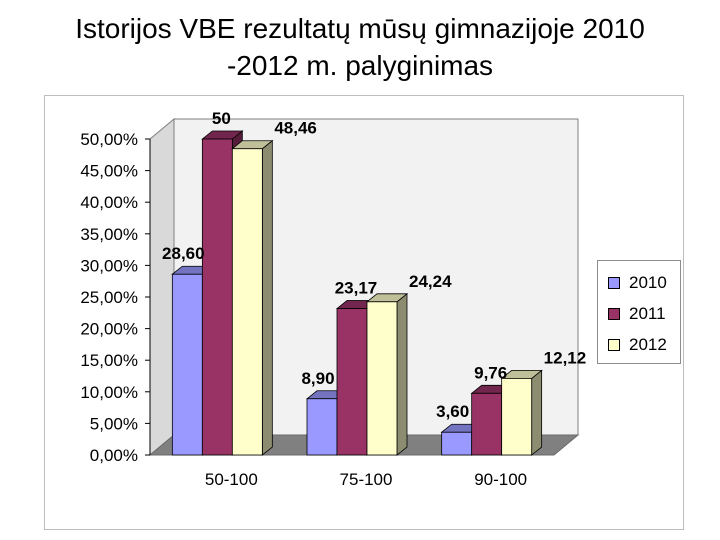 This screenshot has width=720, height=540. What do you see at coordinates (109, 234) in the screenshot?
I see `y-tick-label: 35,00%` at bounding box center [109, 234].